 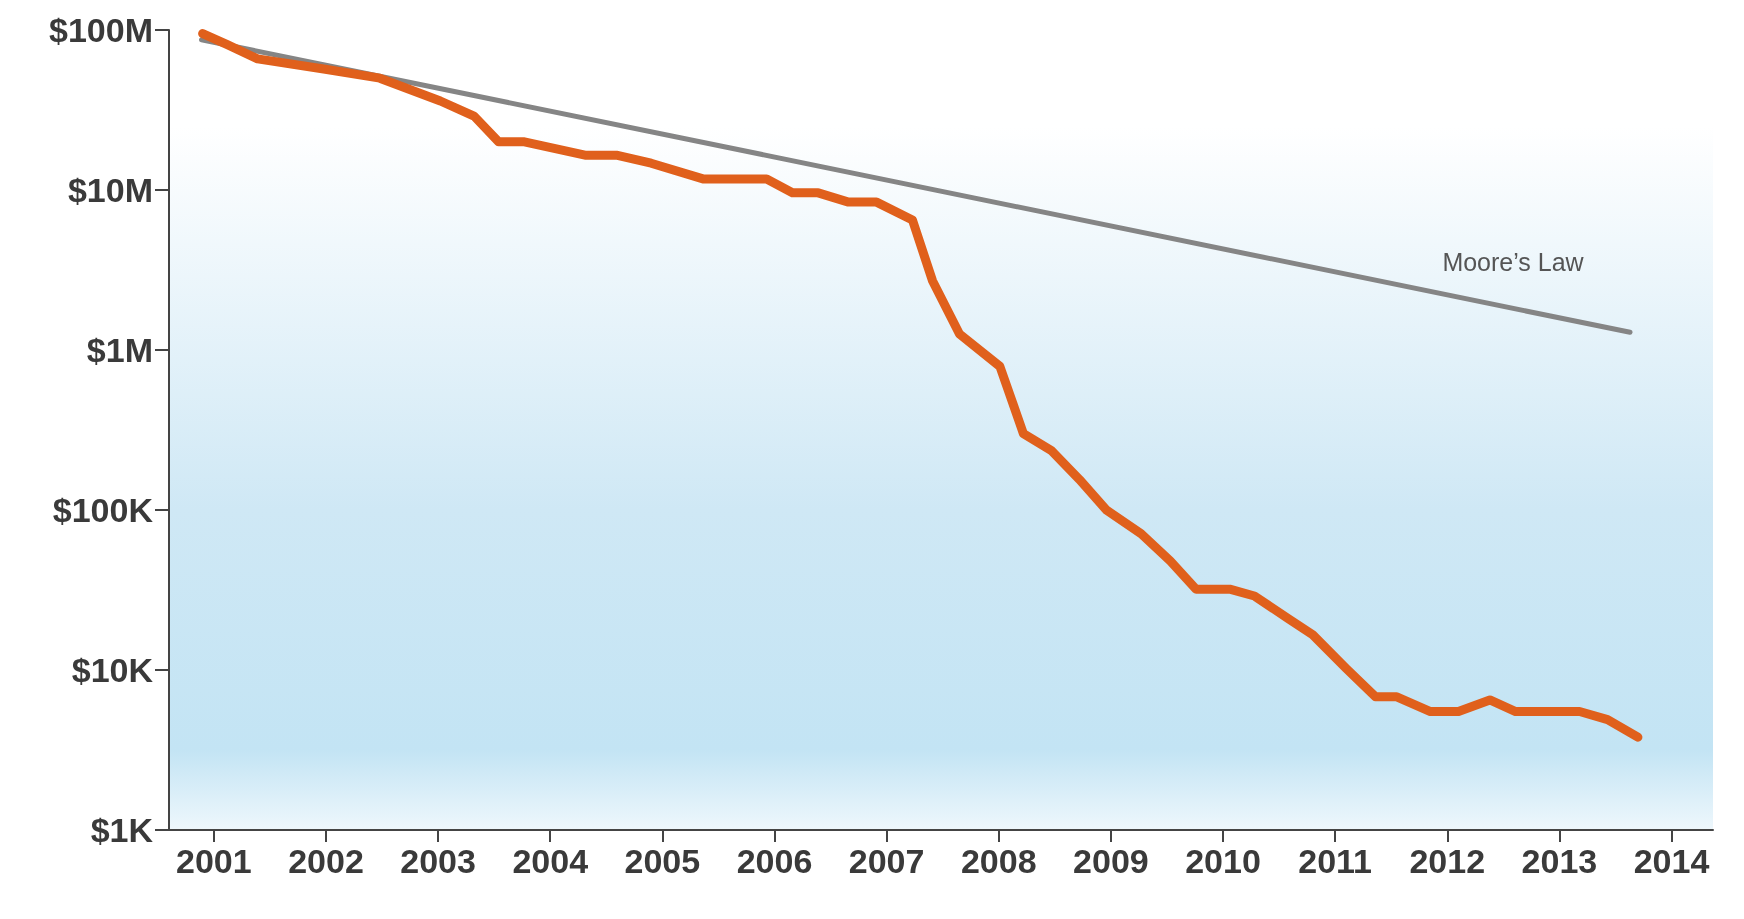 I want to click on x-tick-label: 2003, so click(x=438, y=861).